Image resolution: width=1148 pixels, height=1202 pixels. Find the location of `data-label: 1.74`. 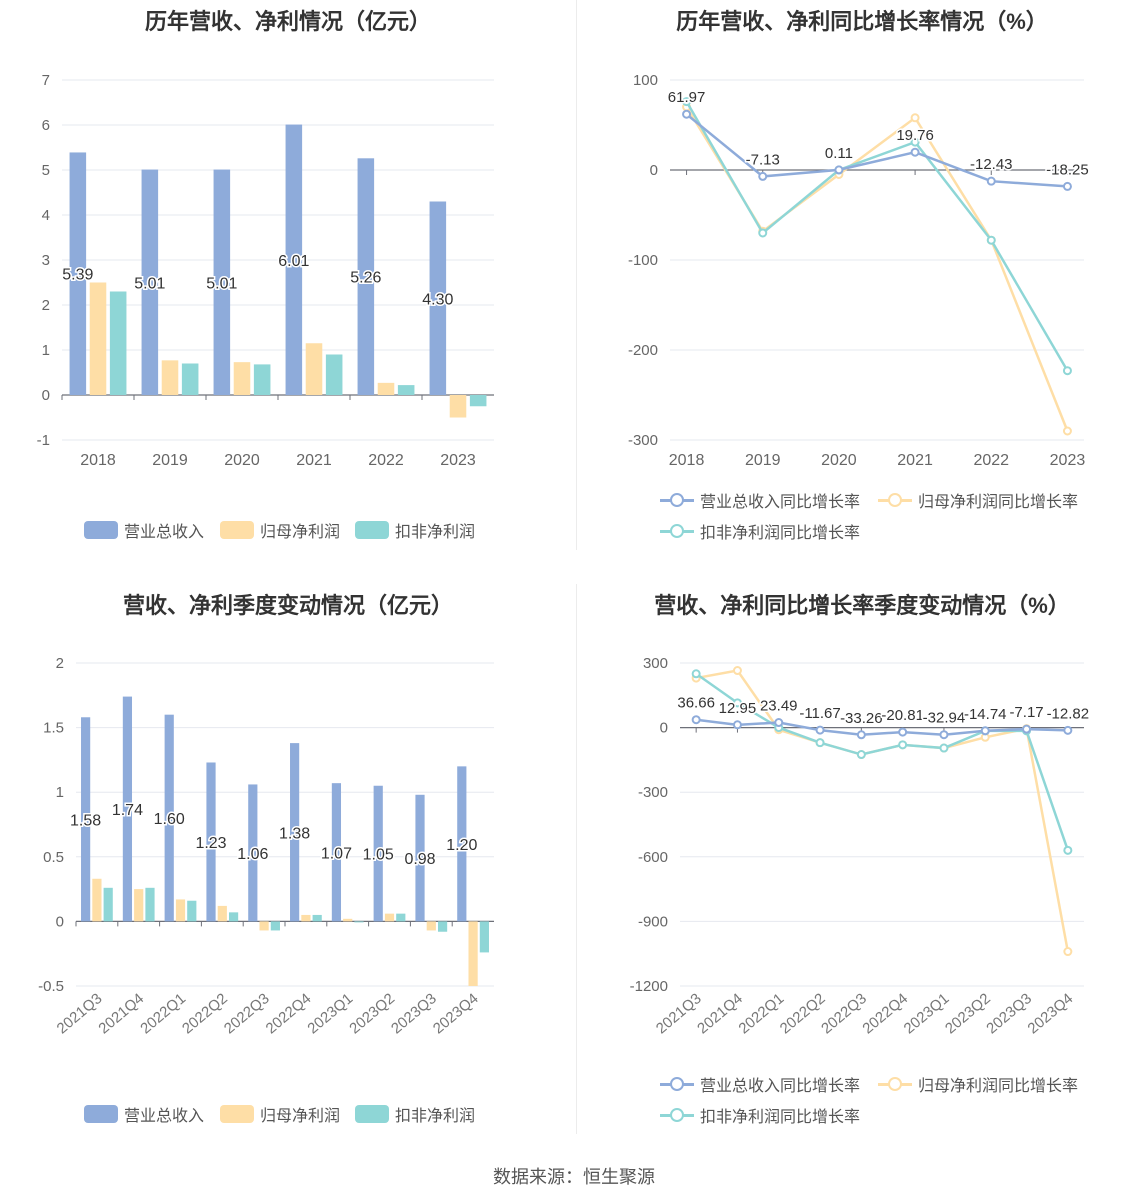

data-label: 1.74 is located at coordinates (127, 810).